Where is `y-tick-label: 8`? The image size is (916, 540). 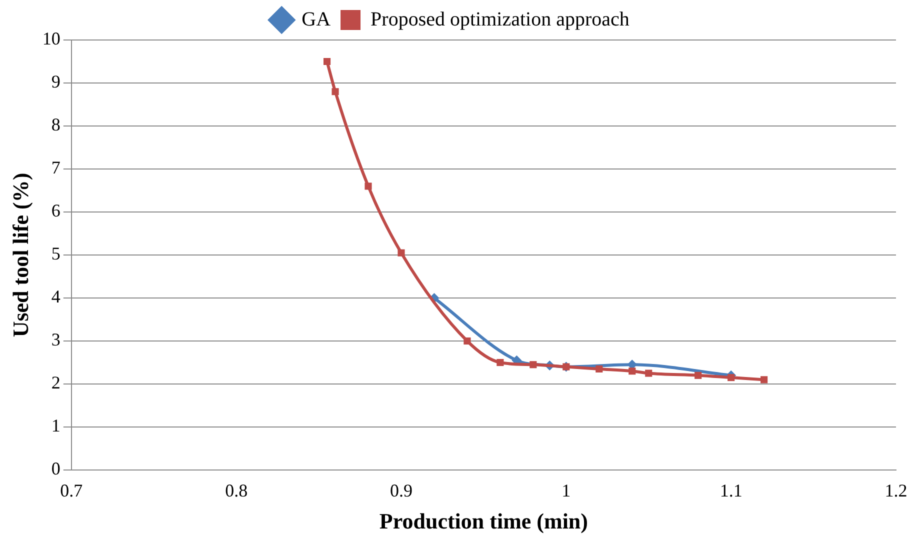 y-tick-label: 8 is located at coordinates (55, 124).